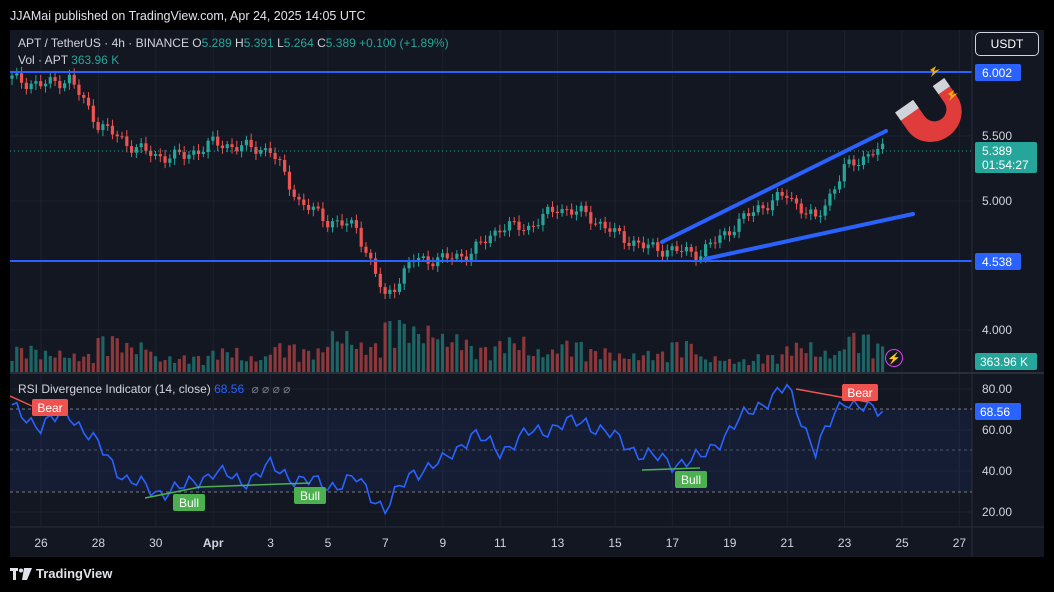  Describe the element at coordinates (894, 358) in the screenshot. I see `lightning-icon: ⚡` at that location.